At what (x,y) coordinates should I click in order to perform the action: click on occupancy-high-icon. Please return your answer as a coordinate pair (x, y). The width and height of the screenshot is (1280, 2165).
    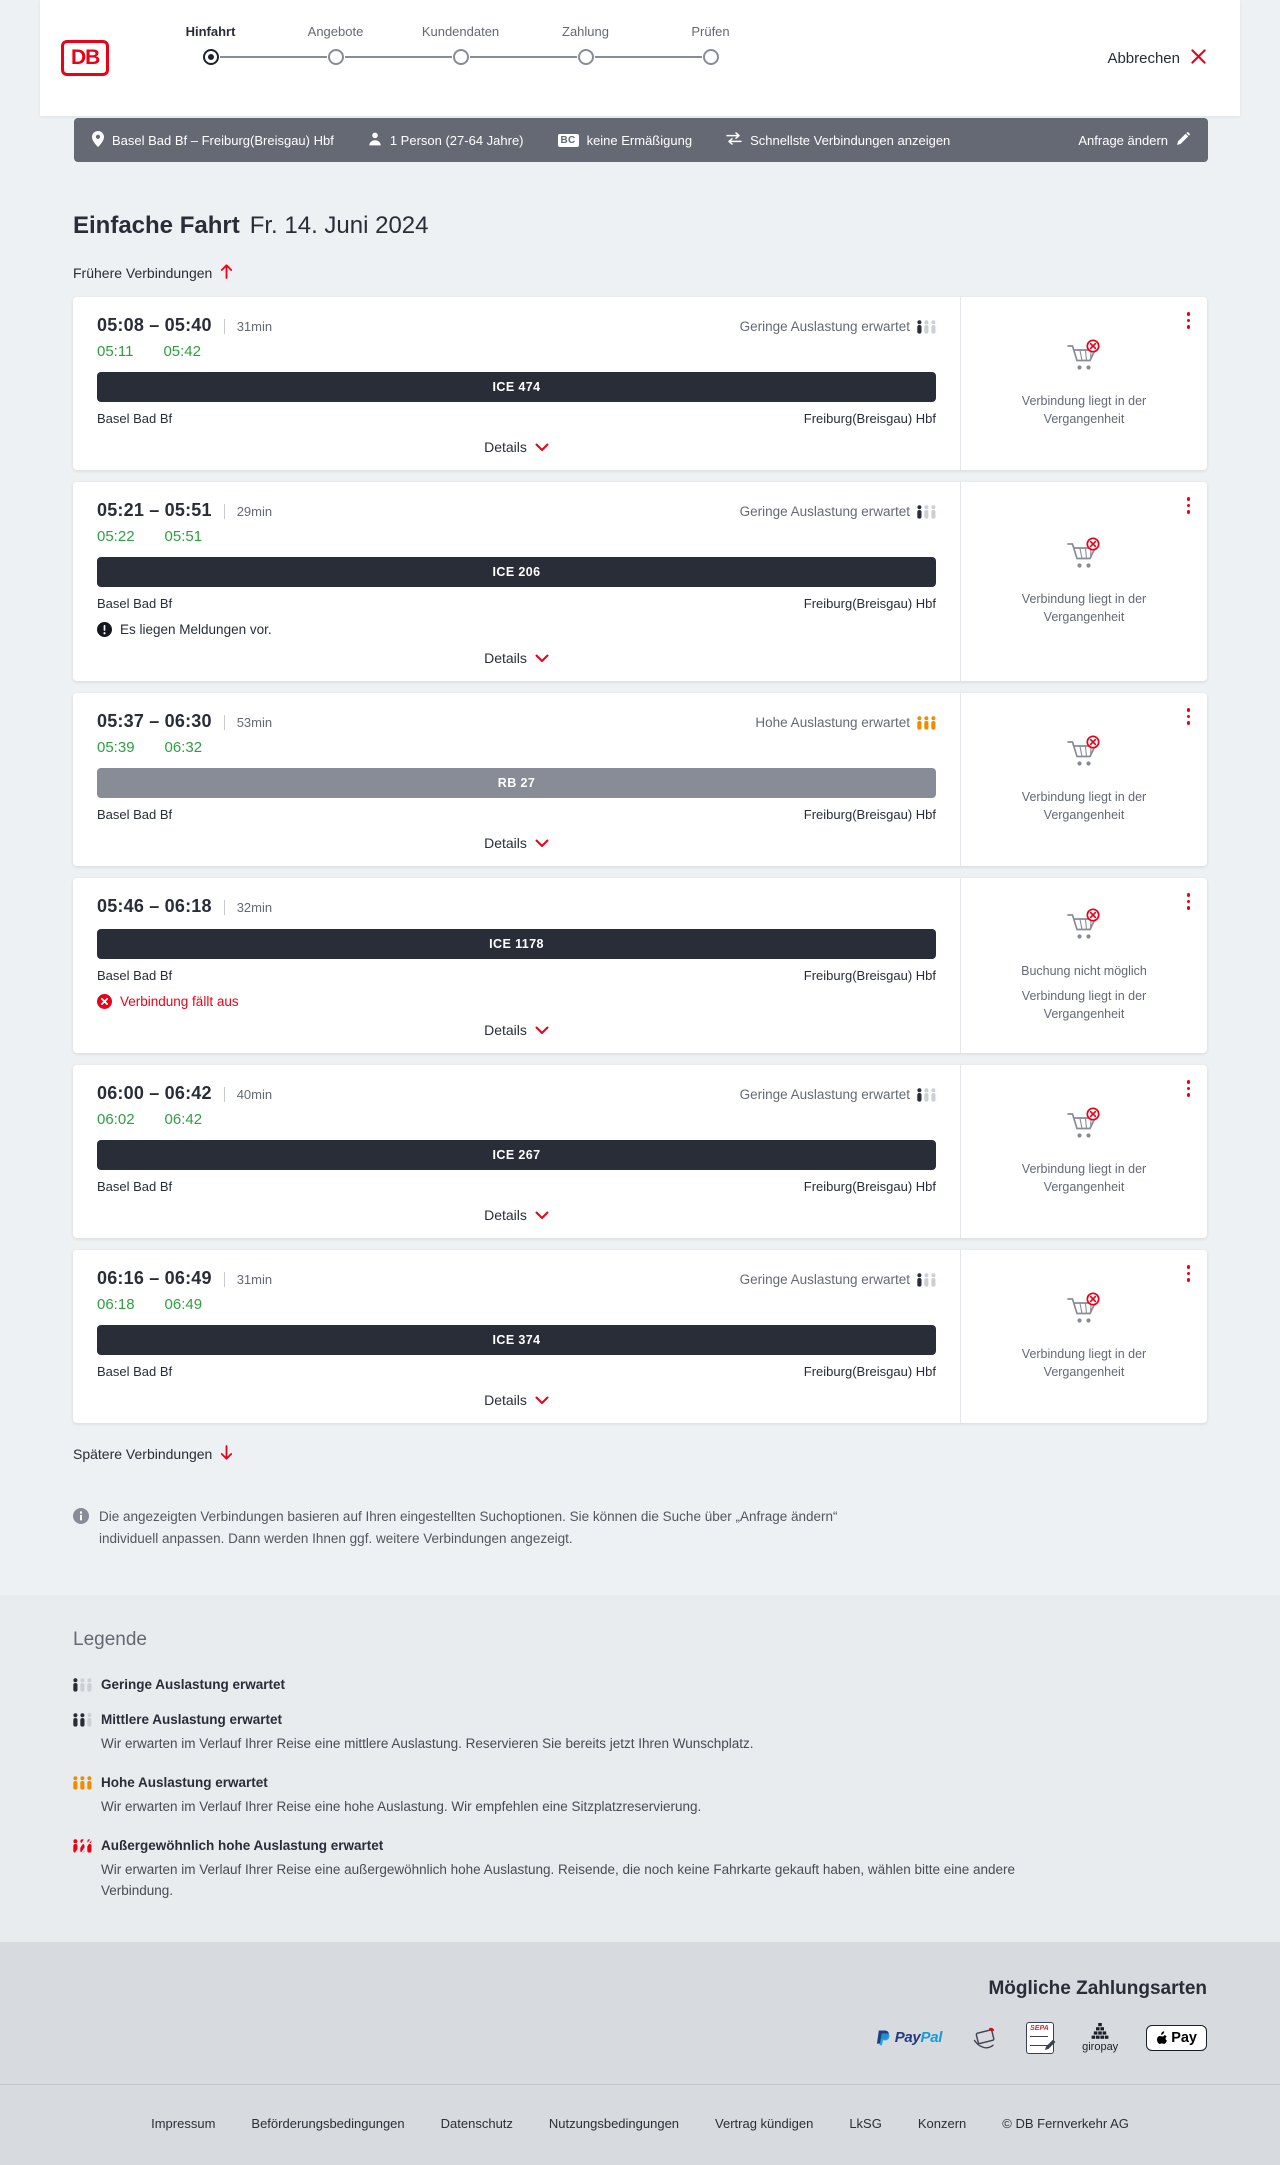
    Looking at the image, I should click on (82, 1782).